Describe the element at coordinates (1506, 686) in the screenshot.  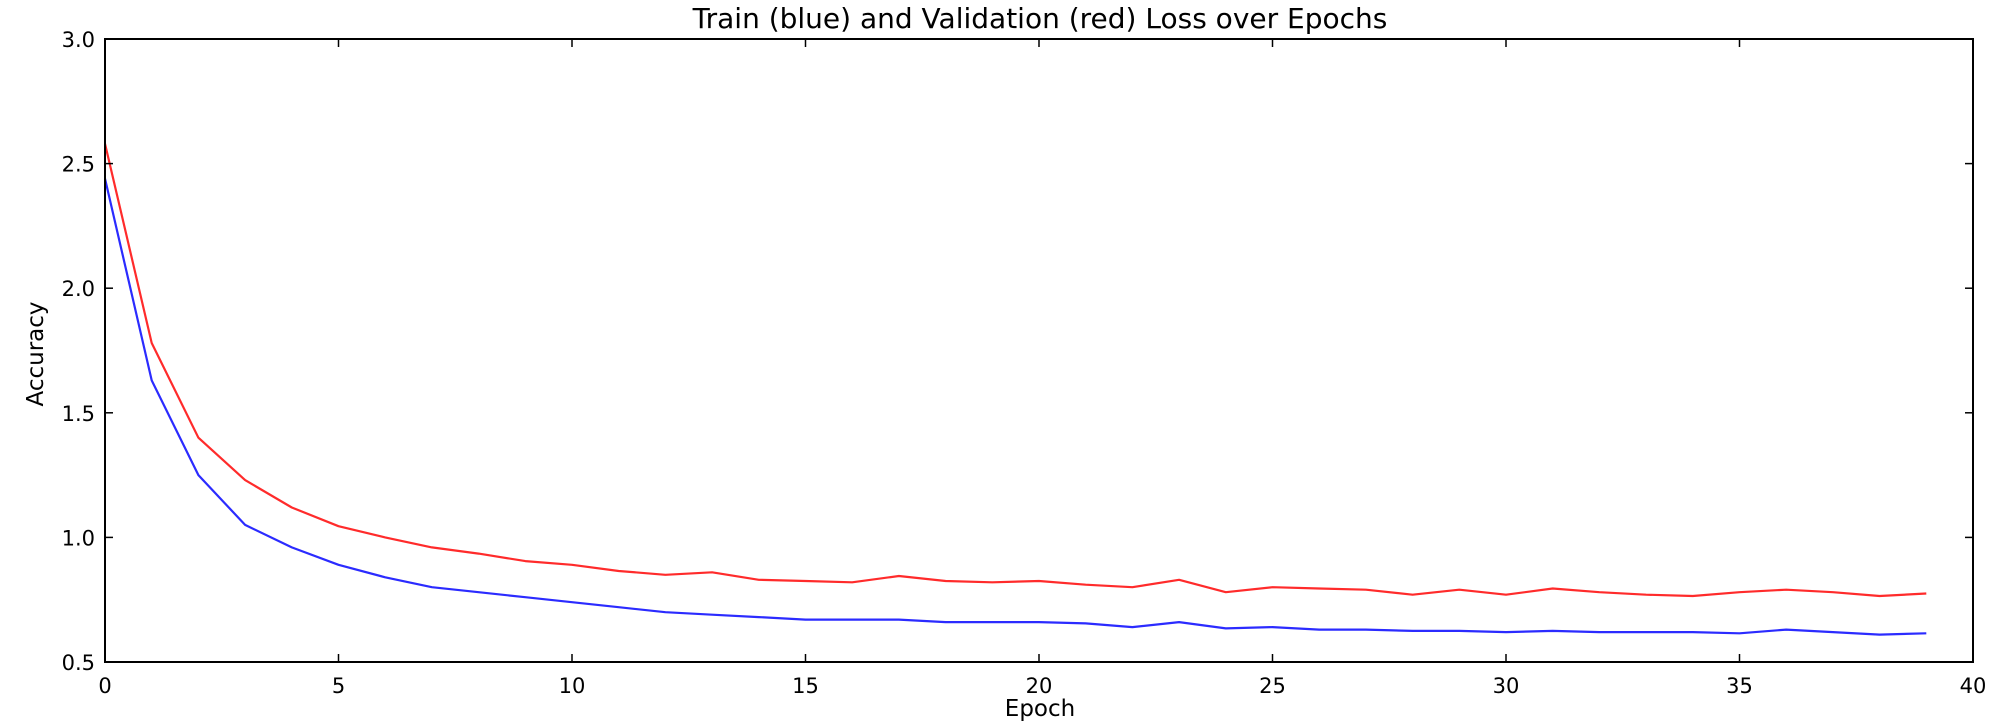
I see `x-tick-label: 30` at that location.